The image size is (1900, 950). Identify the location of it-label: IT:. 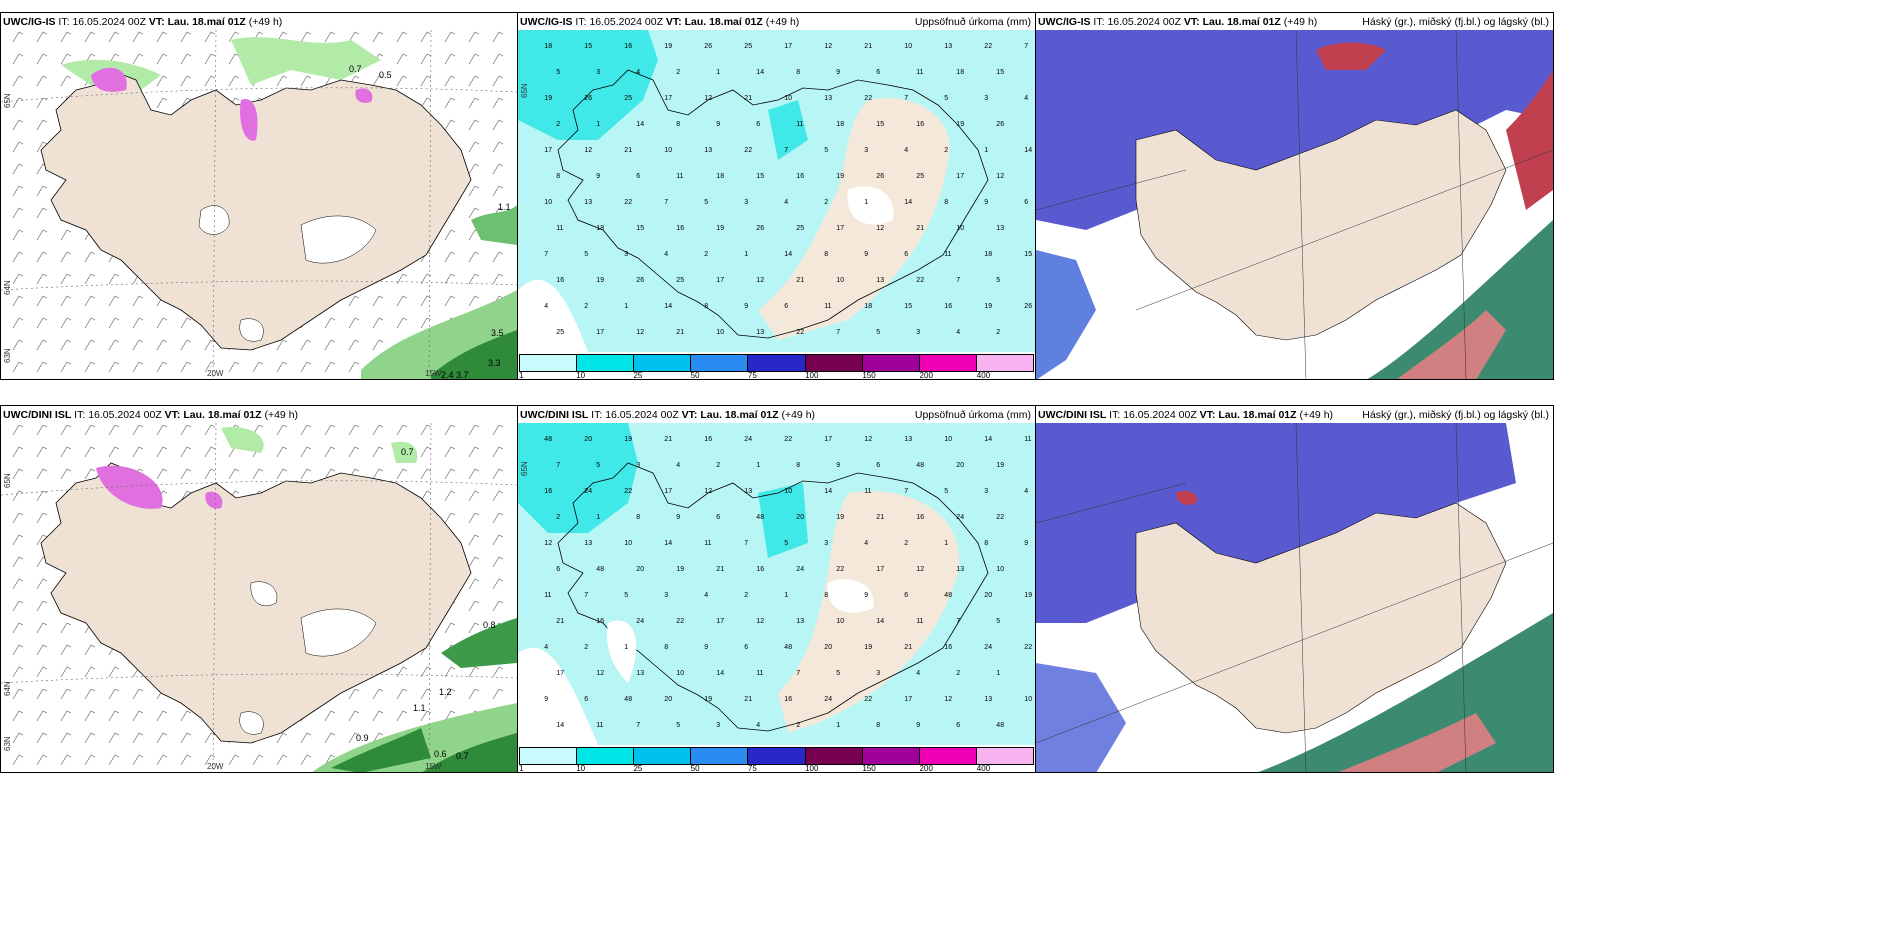
(80, 415).